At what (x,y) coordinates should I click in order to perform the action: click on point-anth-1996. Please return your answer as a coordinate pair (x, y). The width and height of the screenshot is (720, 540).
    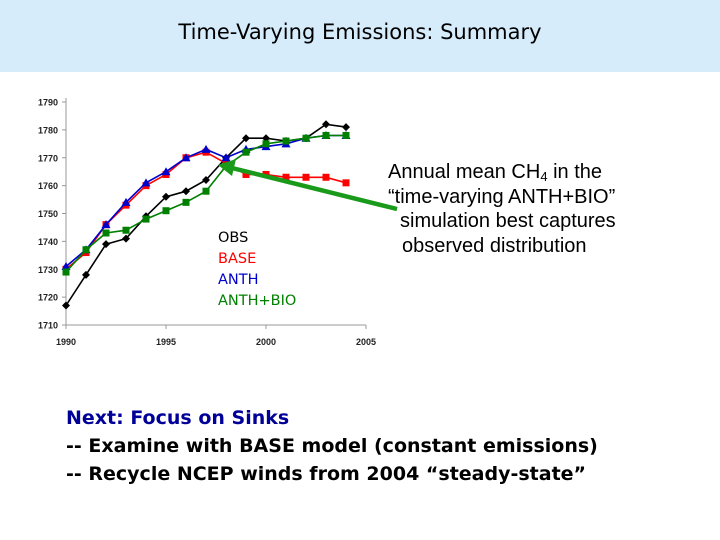
    Looking at the image, I should click on (186, 157).